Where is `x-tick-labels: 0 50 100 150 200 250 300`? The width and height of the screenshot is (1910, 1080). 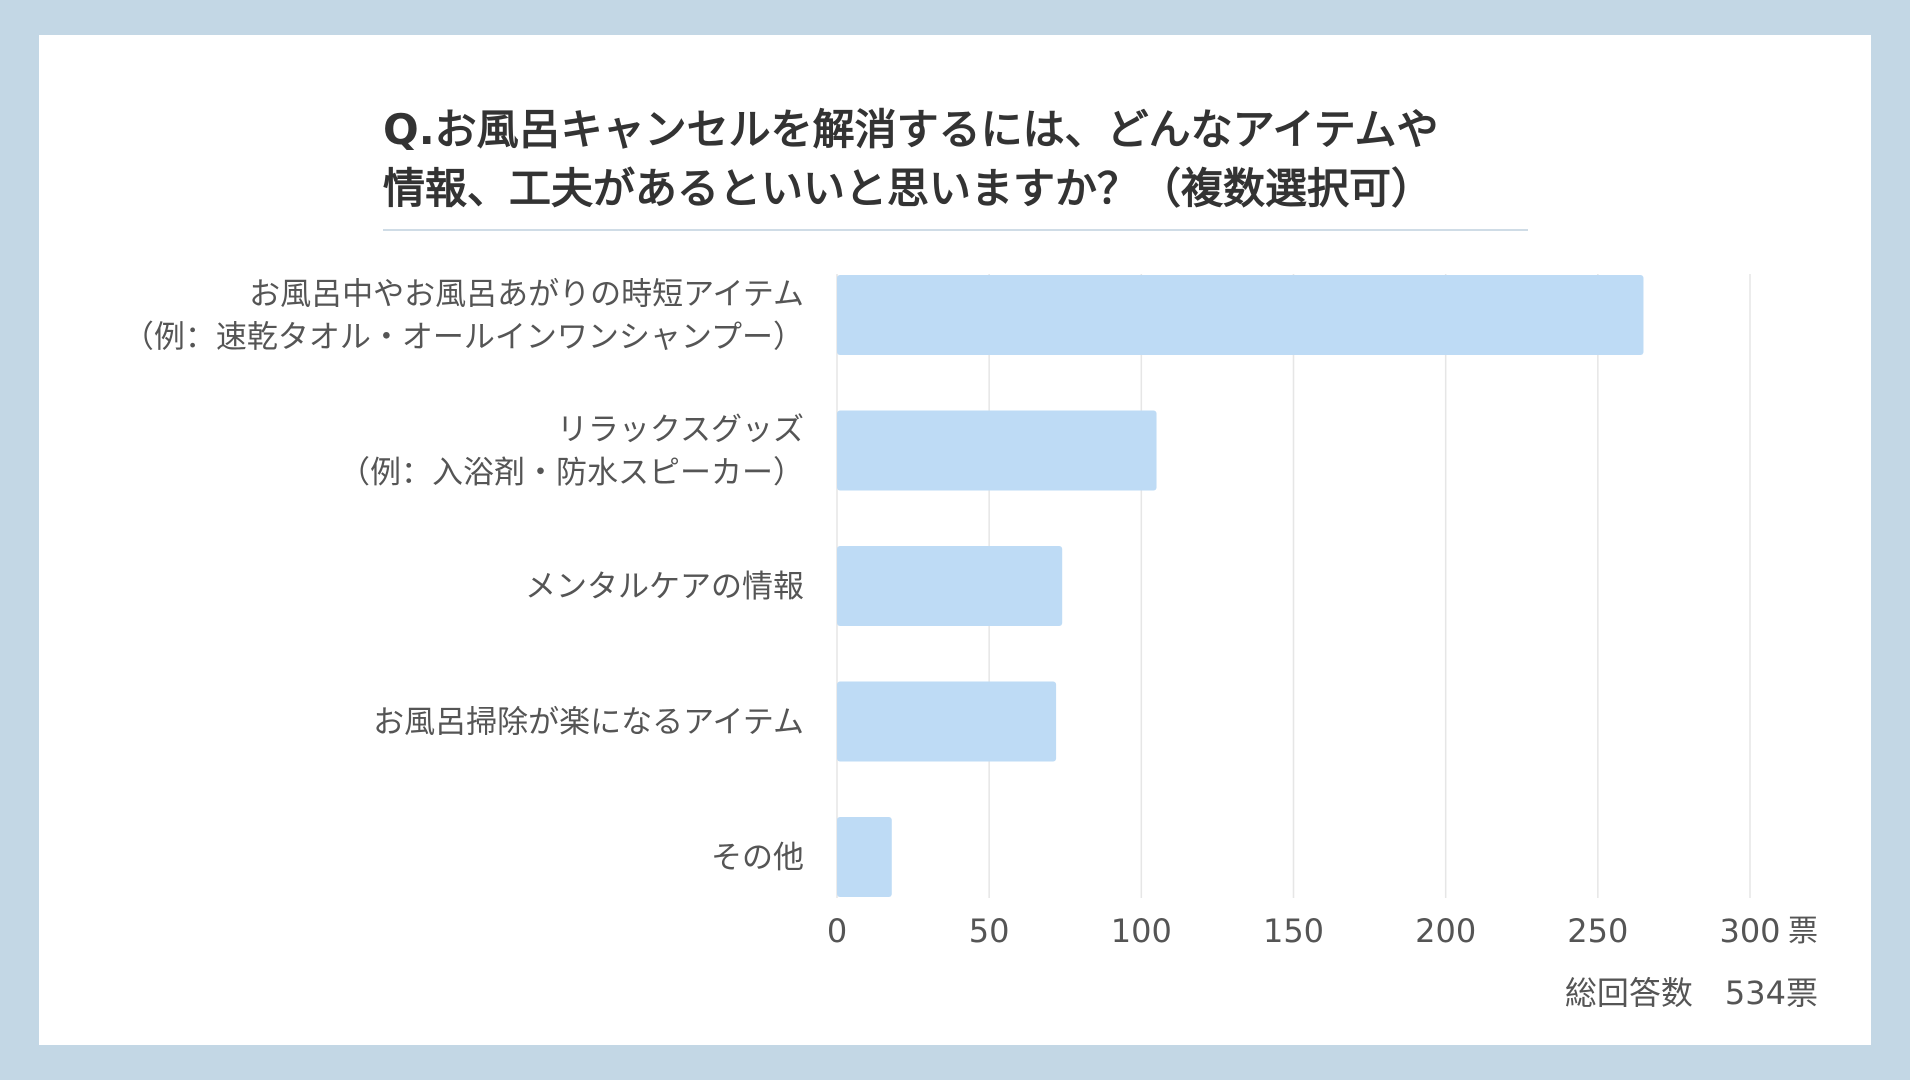
x-tick-labels: 0 50 100 150 200 250 300 is located at coordinates (1304, 931).